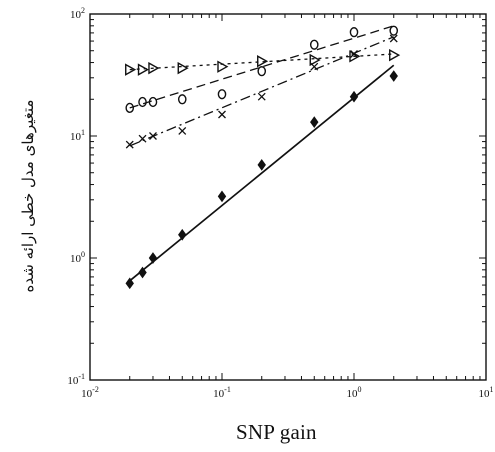 The height and width of the screenshot is (452, 495). Describe the element at coordinates (90, 392) in the screenshot. I see `x-tick-label: 10⁻²` at that location.